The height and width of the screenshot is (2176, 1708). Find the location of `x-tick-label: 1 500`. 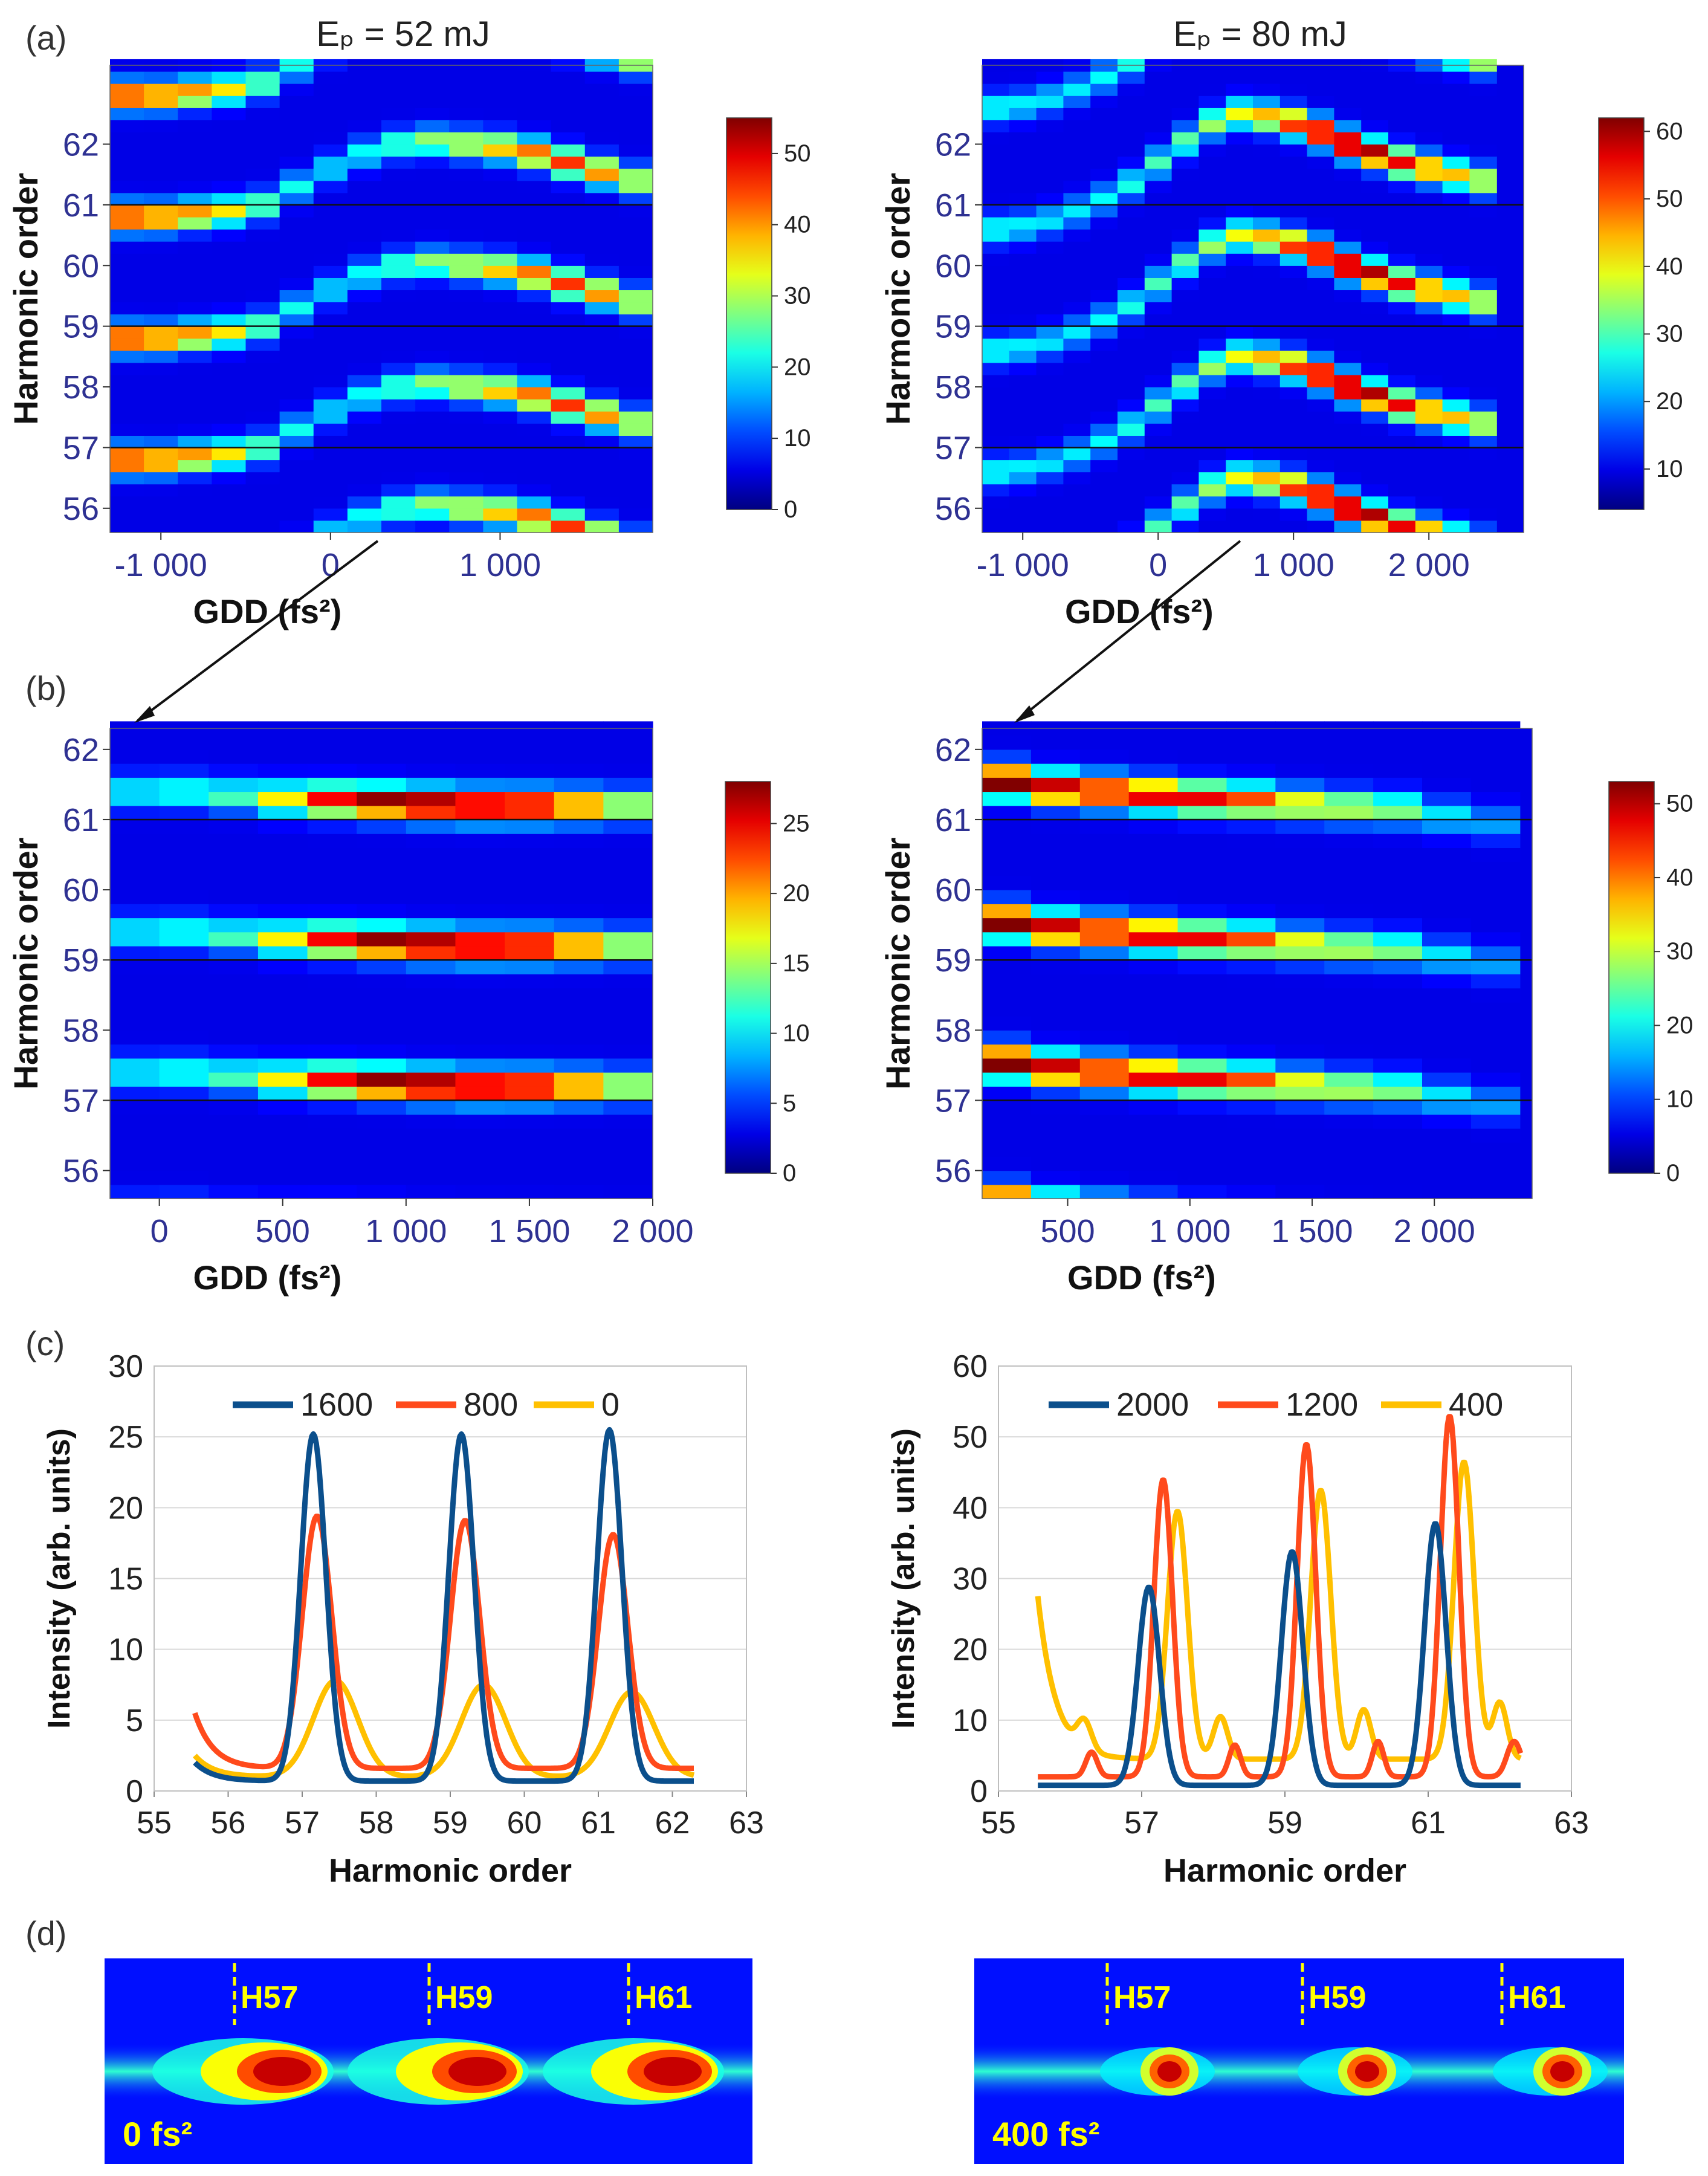

x-tick-label: 1 500 is located at coordinates (529, 1231).